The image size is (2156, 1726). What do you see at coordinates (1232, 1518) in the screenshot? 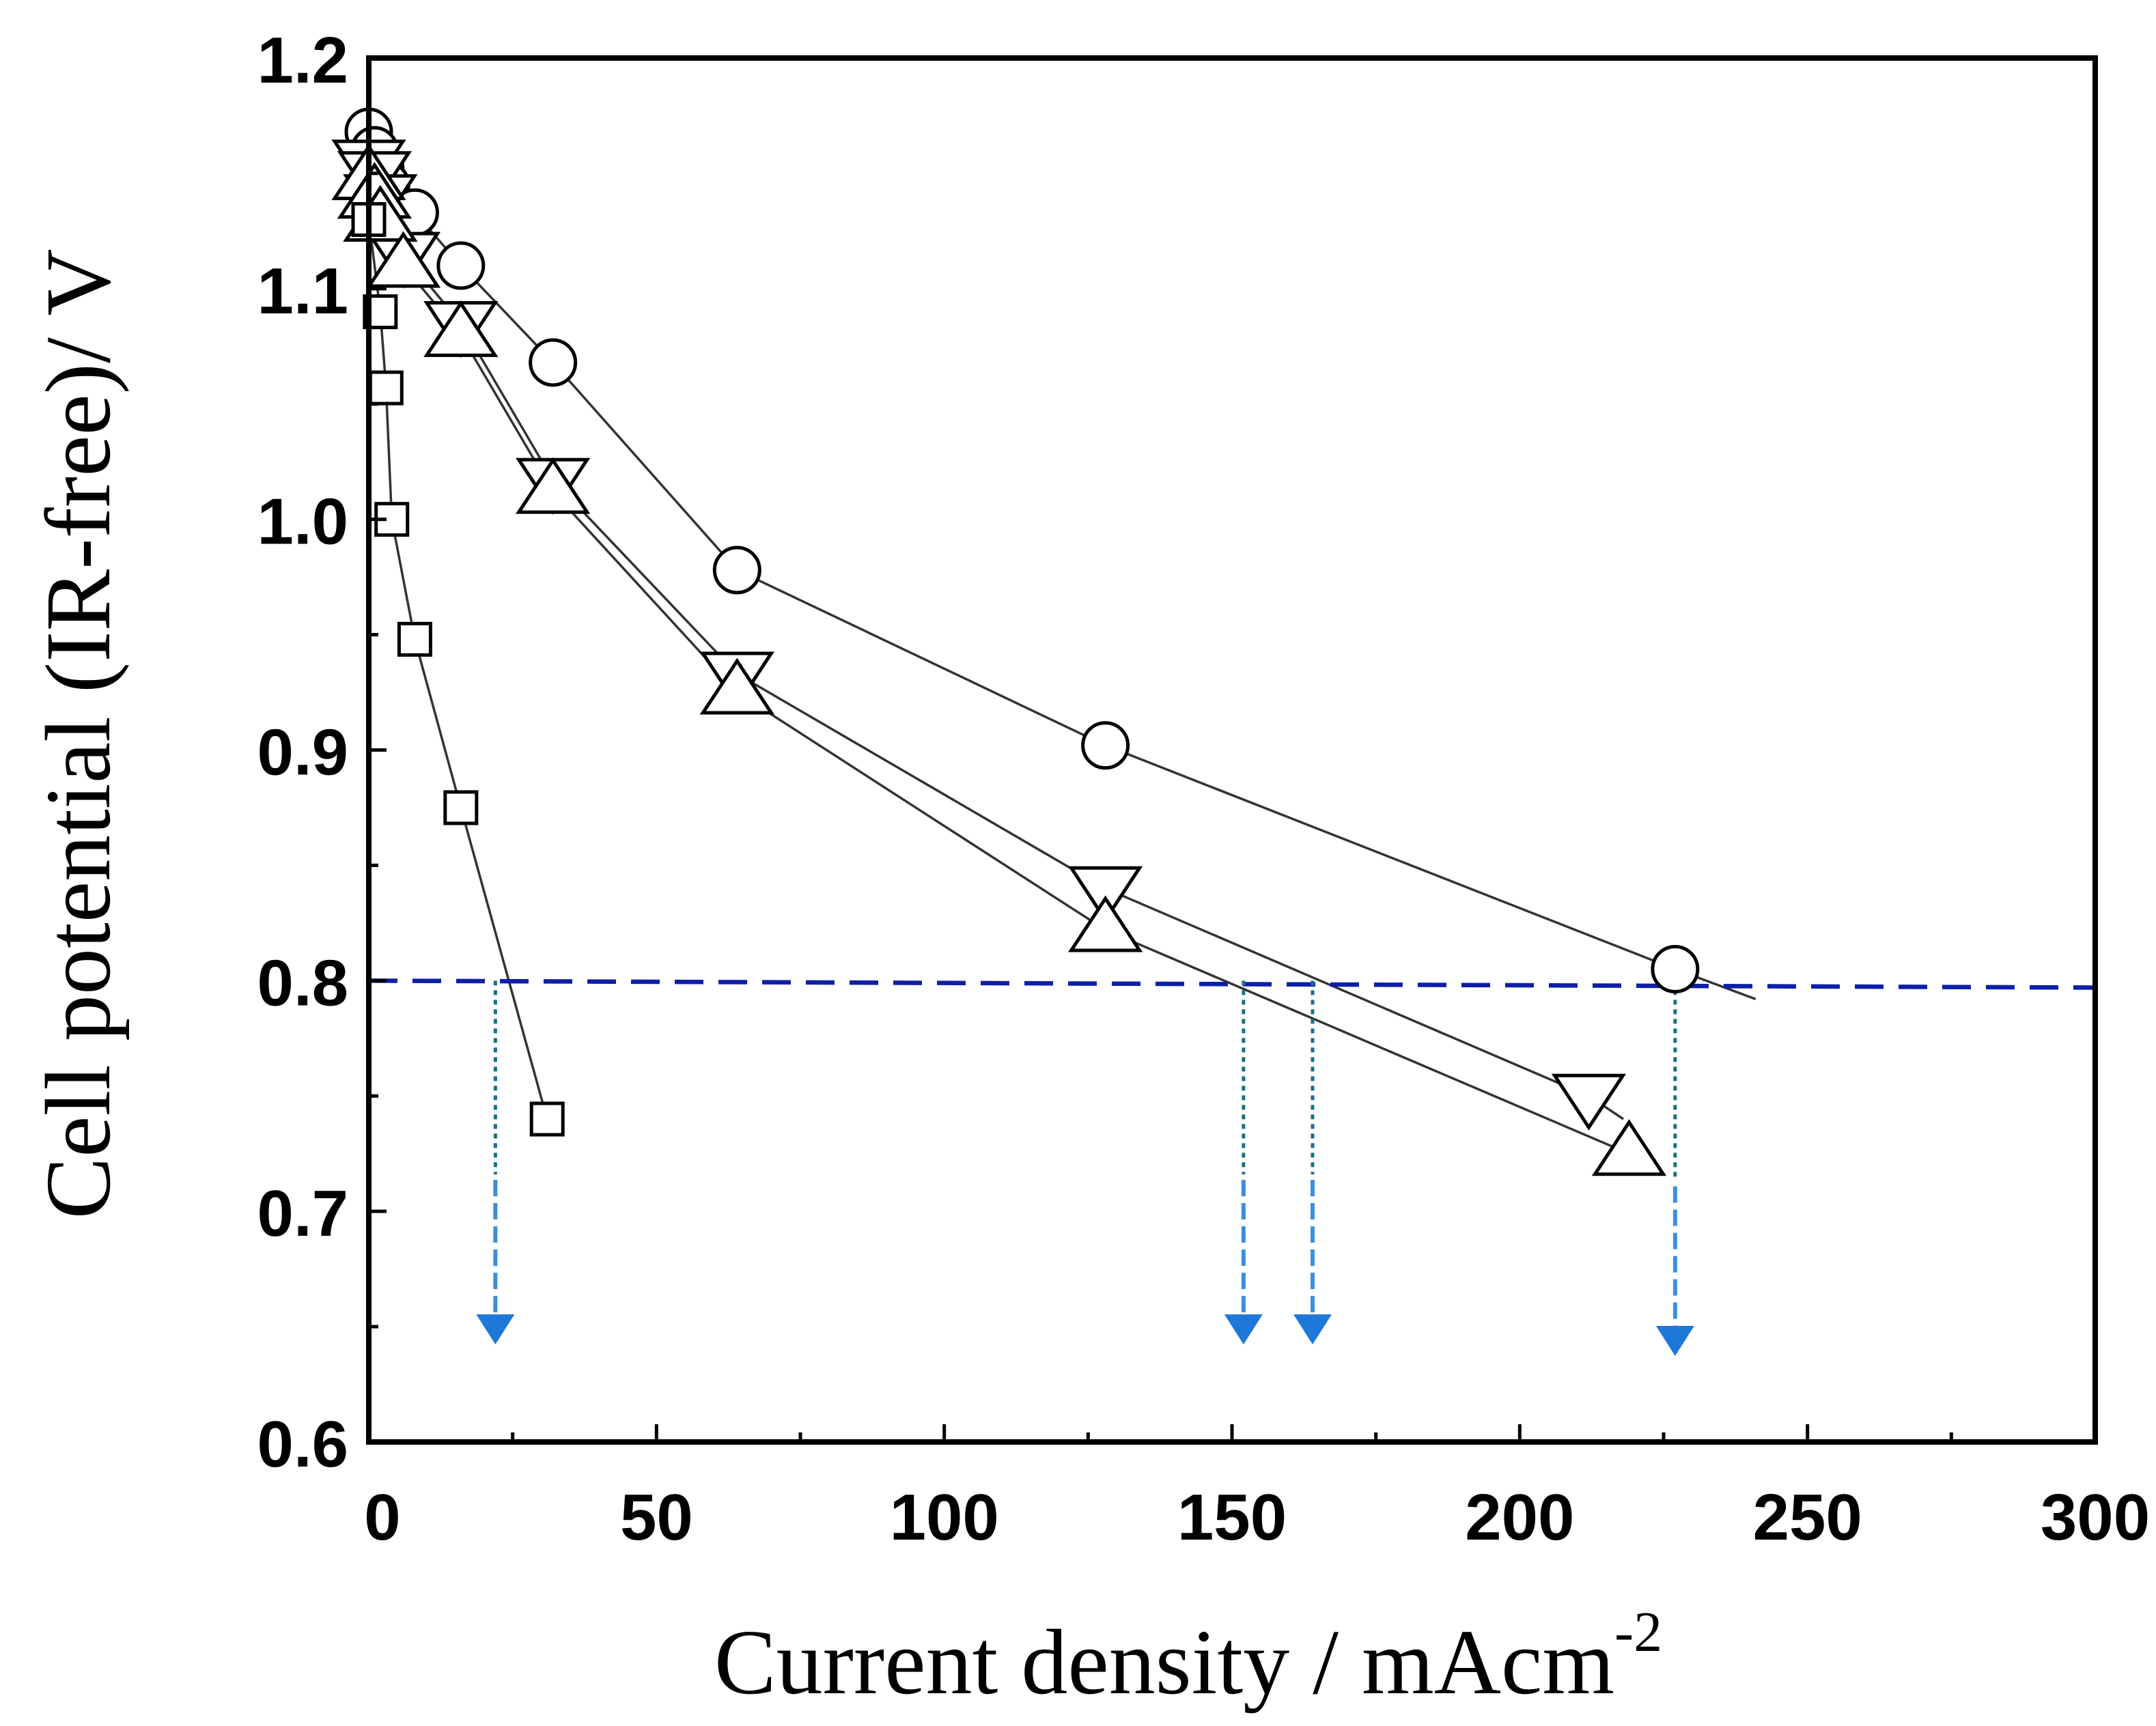
I see `x-tick-label-150: 150` at bounding box center [1232, 1518].